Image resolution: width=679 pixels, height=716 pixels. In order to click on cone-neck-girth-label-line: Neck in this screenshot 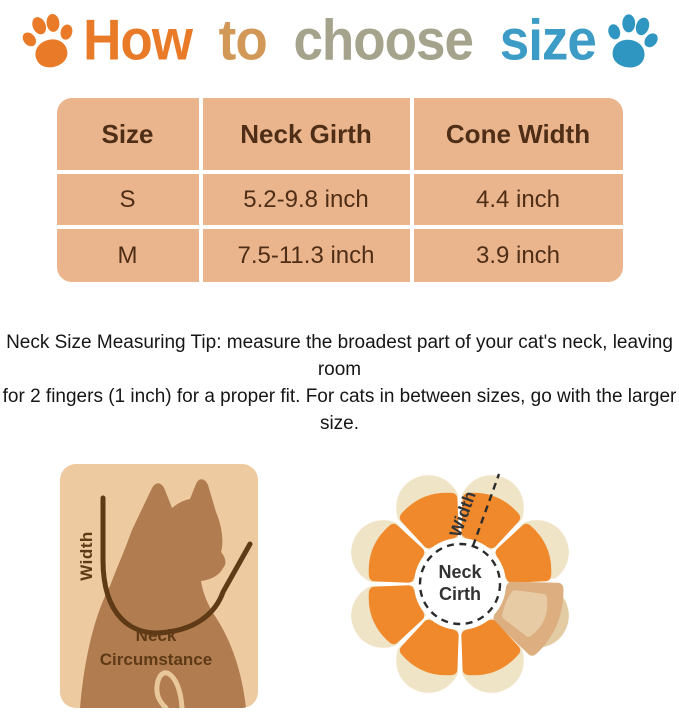, I will do `click(460, 572)`.